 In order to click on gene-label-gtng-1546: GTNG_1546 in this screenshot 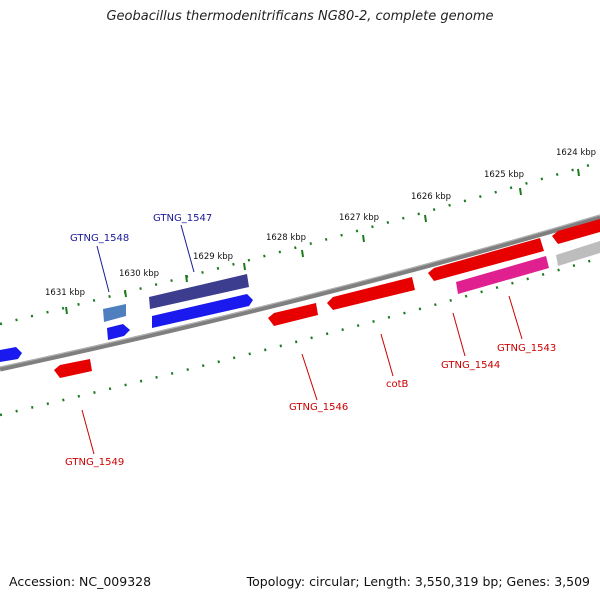, I will do `click(318, 407)`.